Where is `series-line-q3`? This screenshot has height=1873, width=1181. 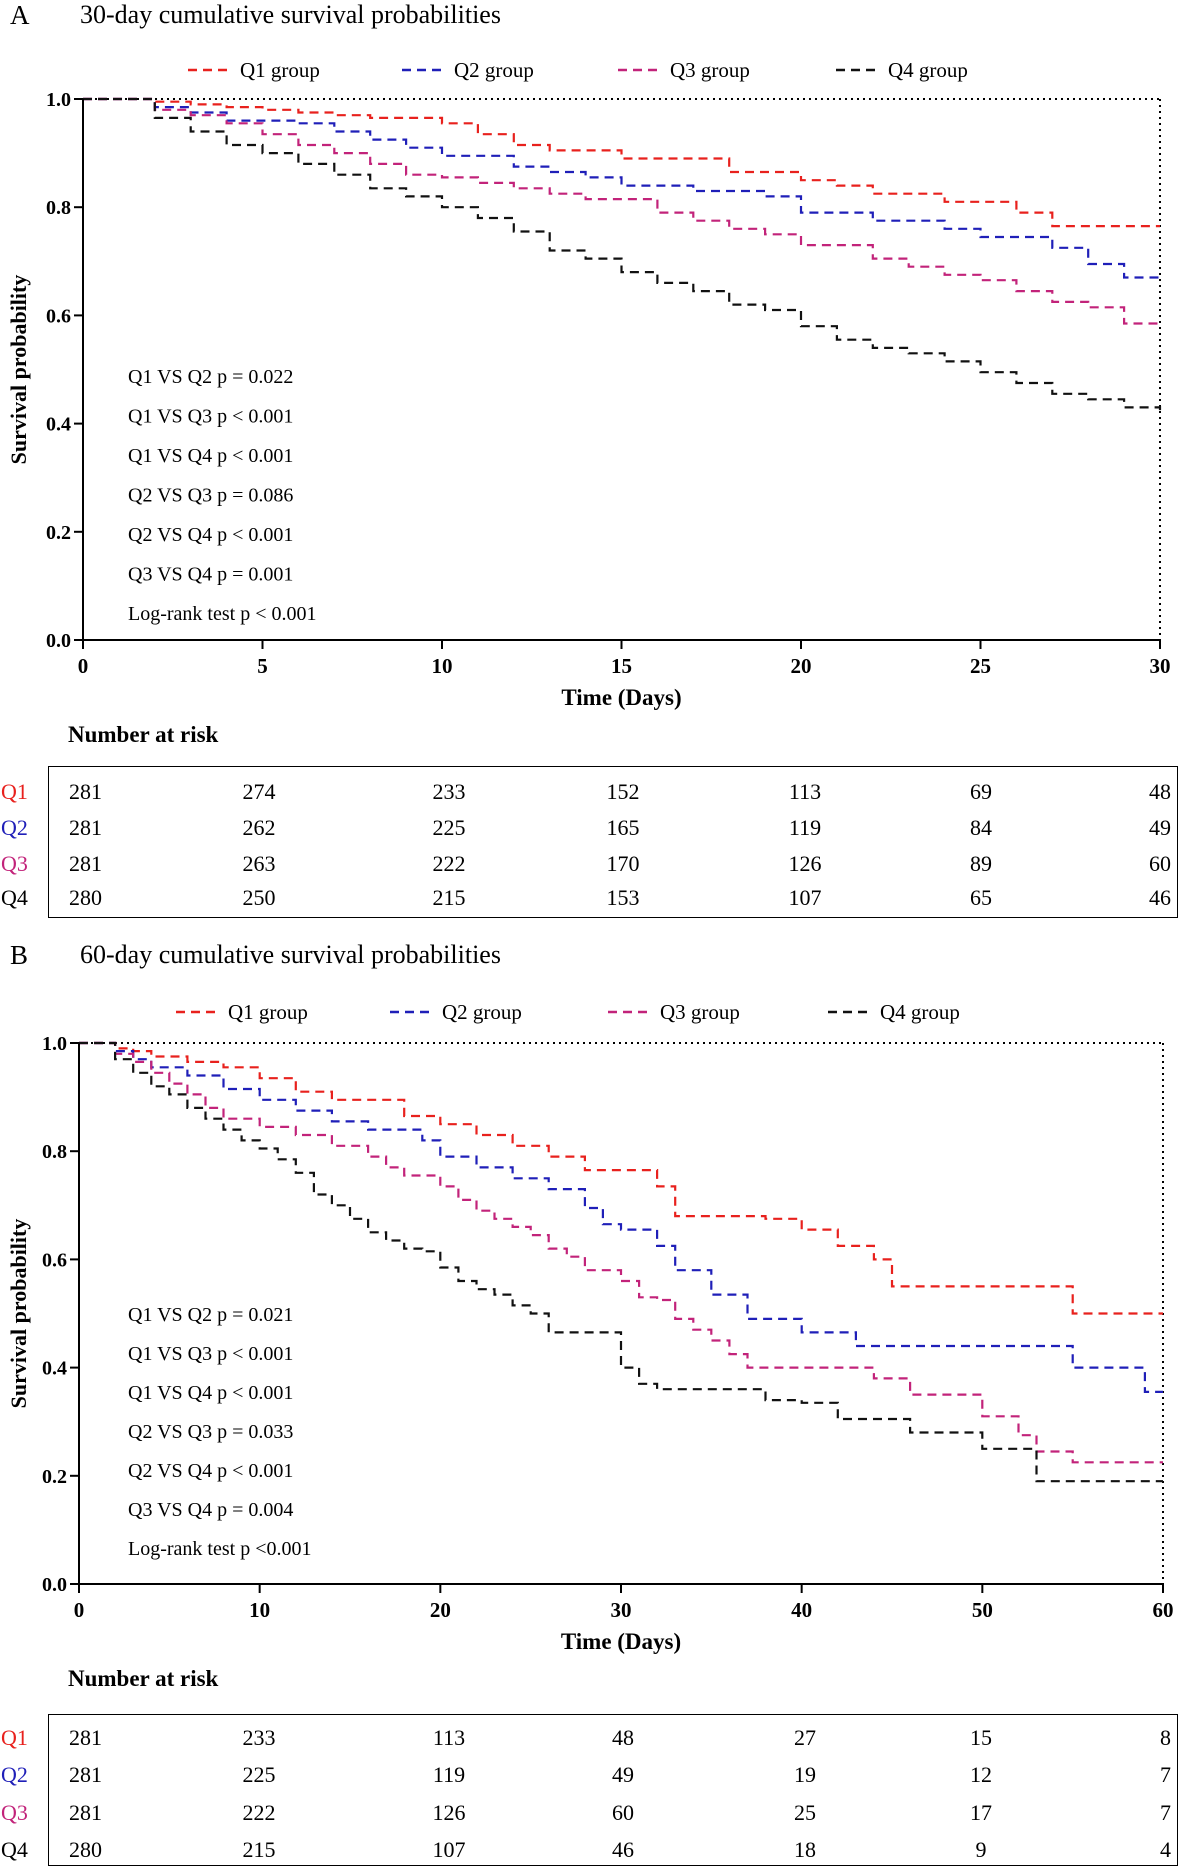
series-line-q3 is located at coordinates (621, 211).